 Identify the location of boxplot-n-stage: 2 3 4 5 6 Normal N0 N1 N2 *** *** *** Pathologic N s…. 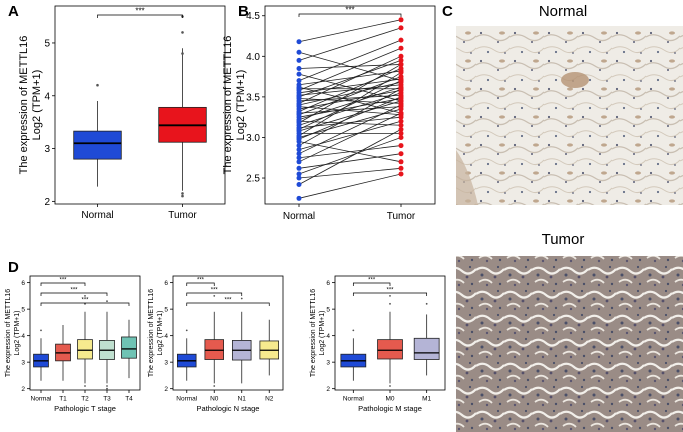
(216, 344).